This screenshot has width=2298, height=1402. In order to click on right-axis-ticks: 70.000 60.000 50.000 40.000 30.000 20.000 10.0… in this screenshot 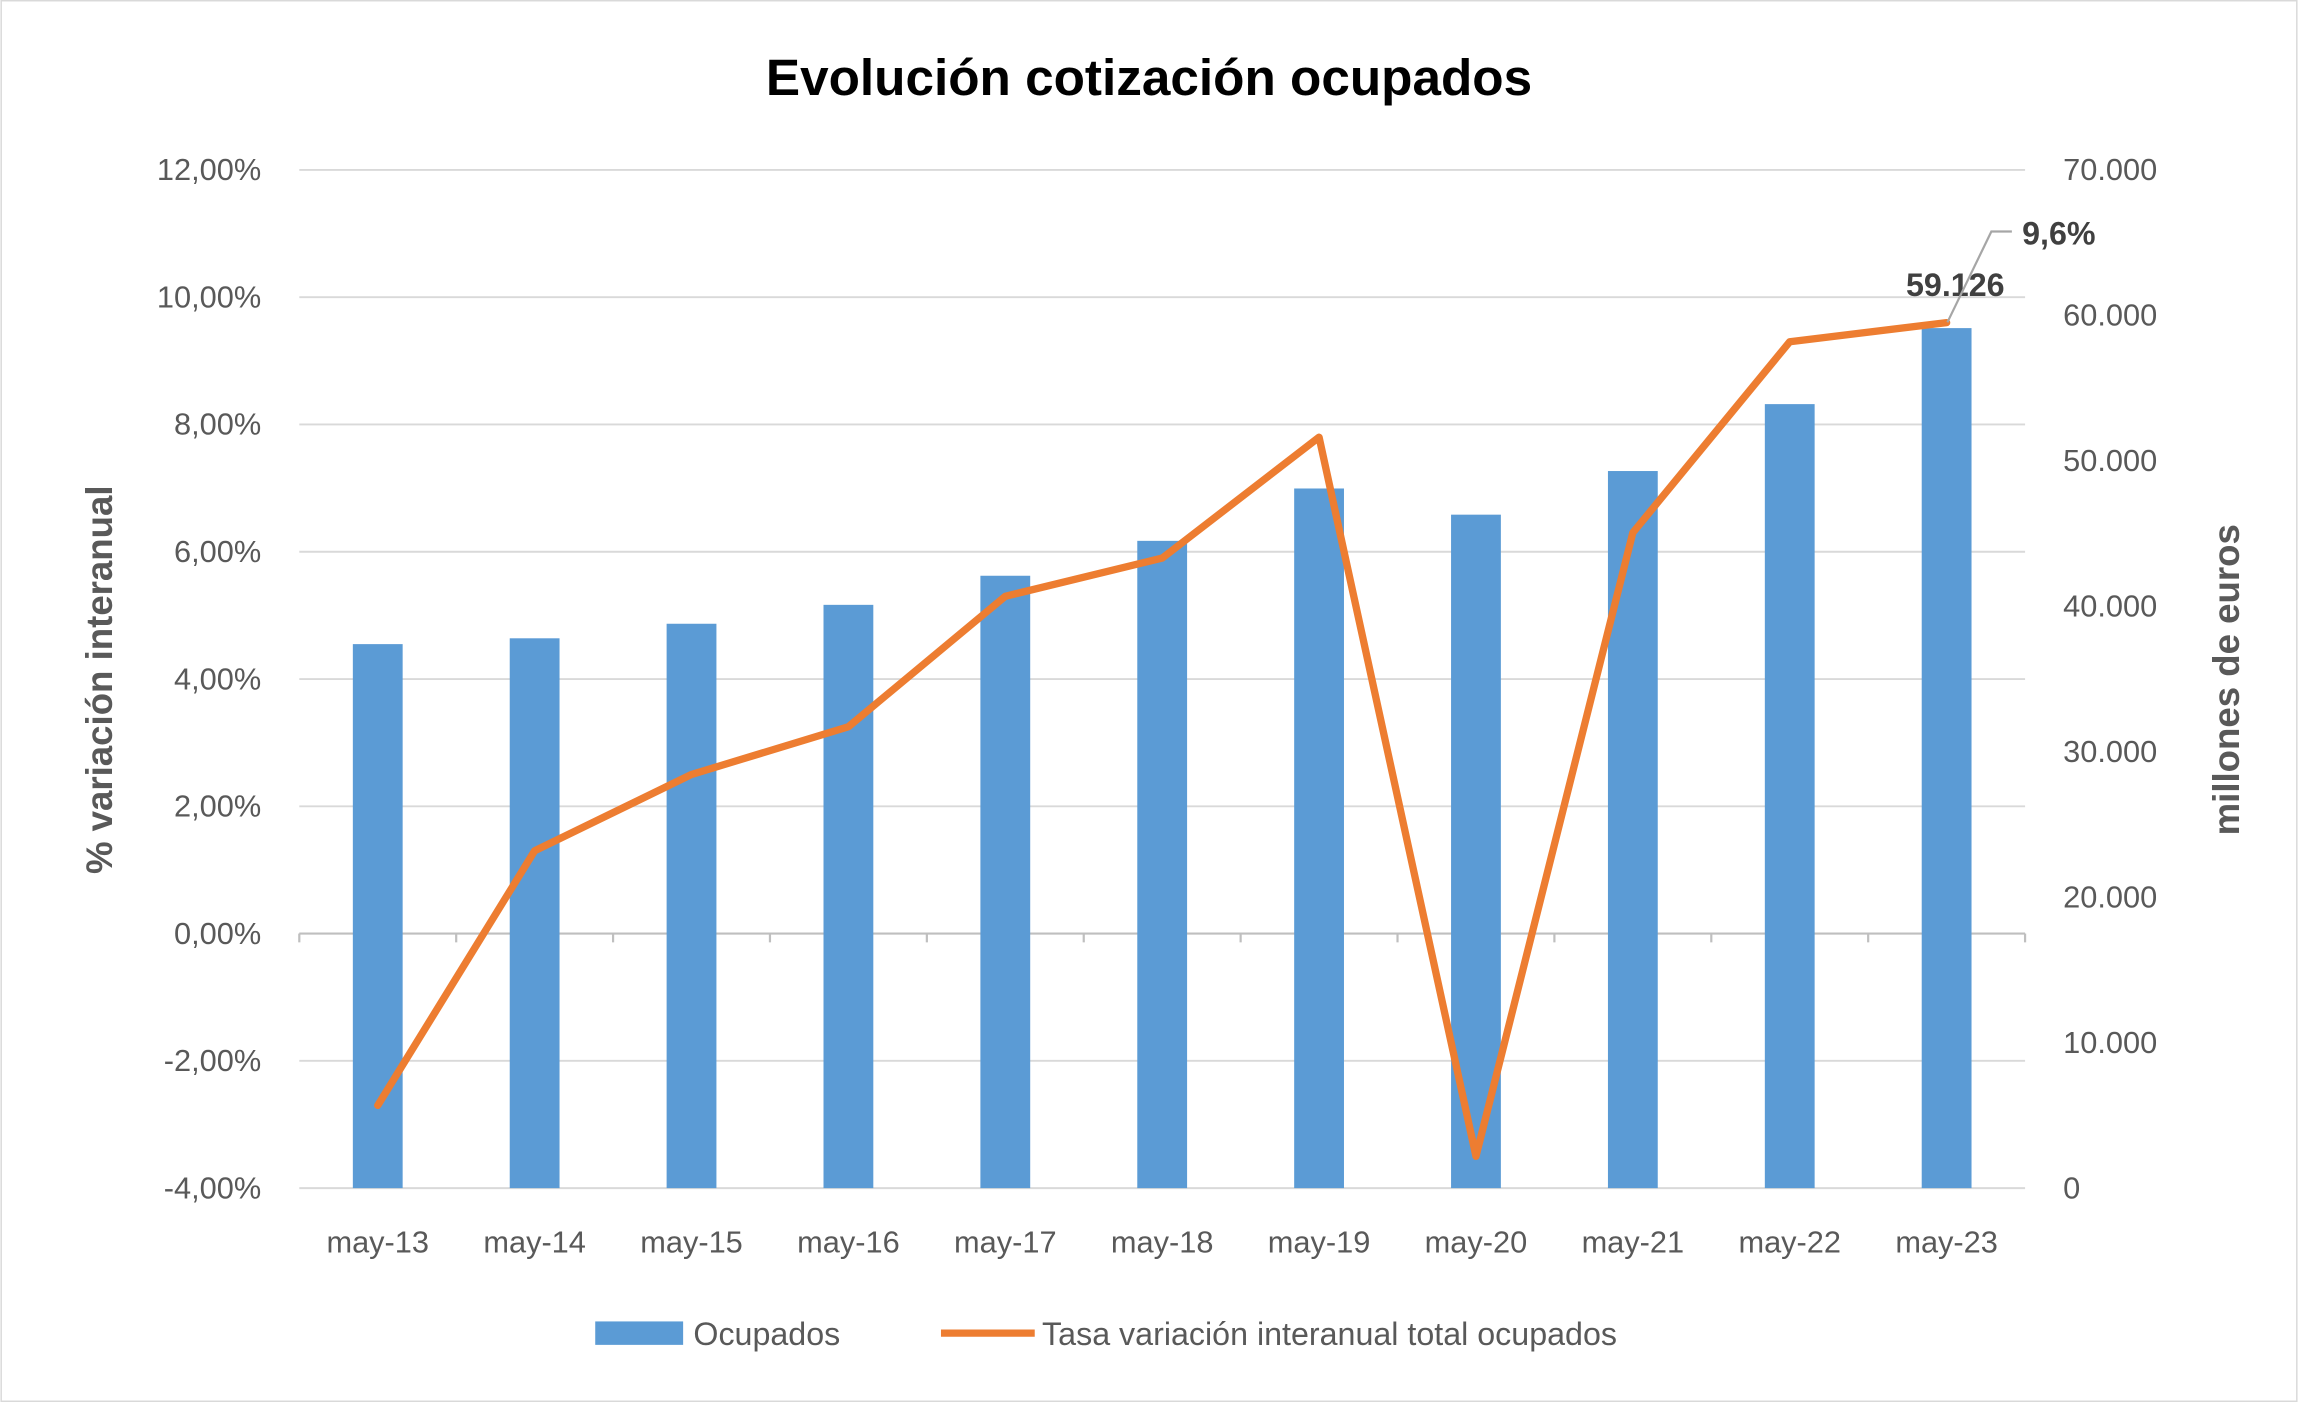, I will do `click(2110, 678)`.